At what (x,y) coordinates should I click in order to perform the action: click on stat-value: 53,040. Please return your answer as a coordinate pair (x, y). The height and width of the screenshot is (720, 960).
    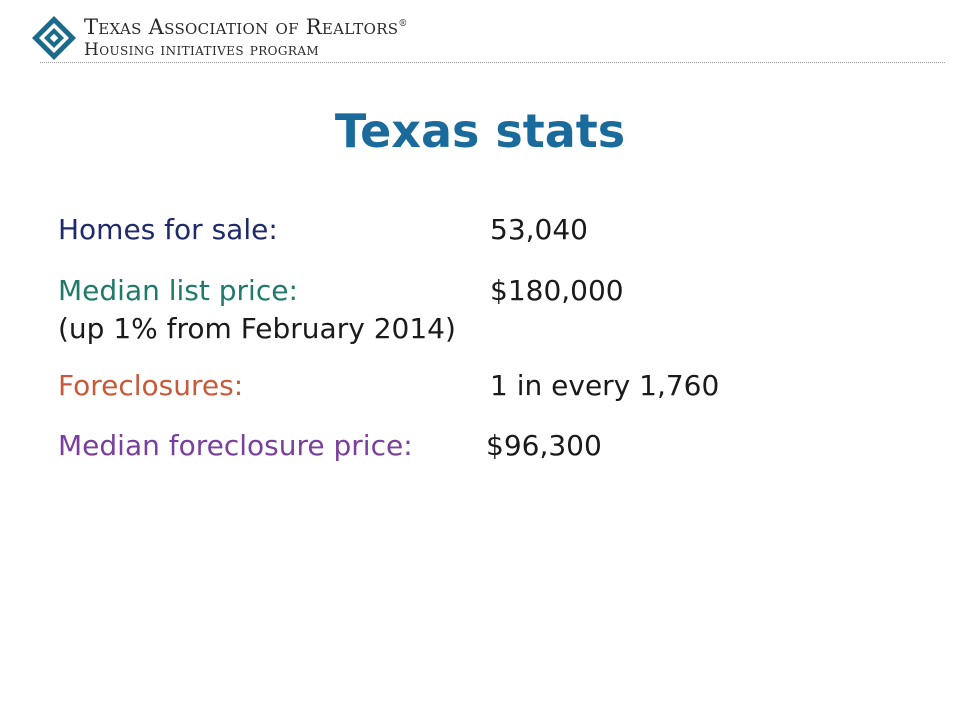
    Looking at the image, I should click on (539, 229).